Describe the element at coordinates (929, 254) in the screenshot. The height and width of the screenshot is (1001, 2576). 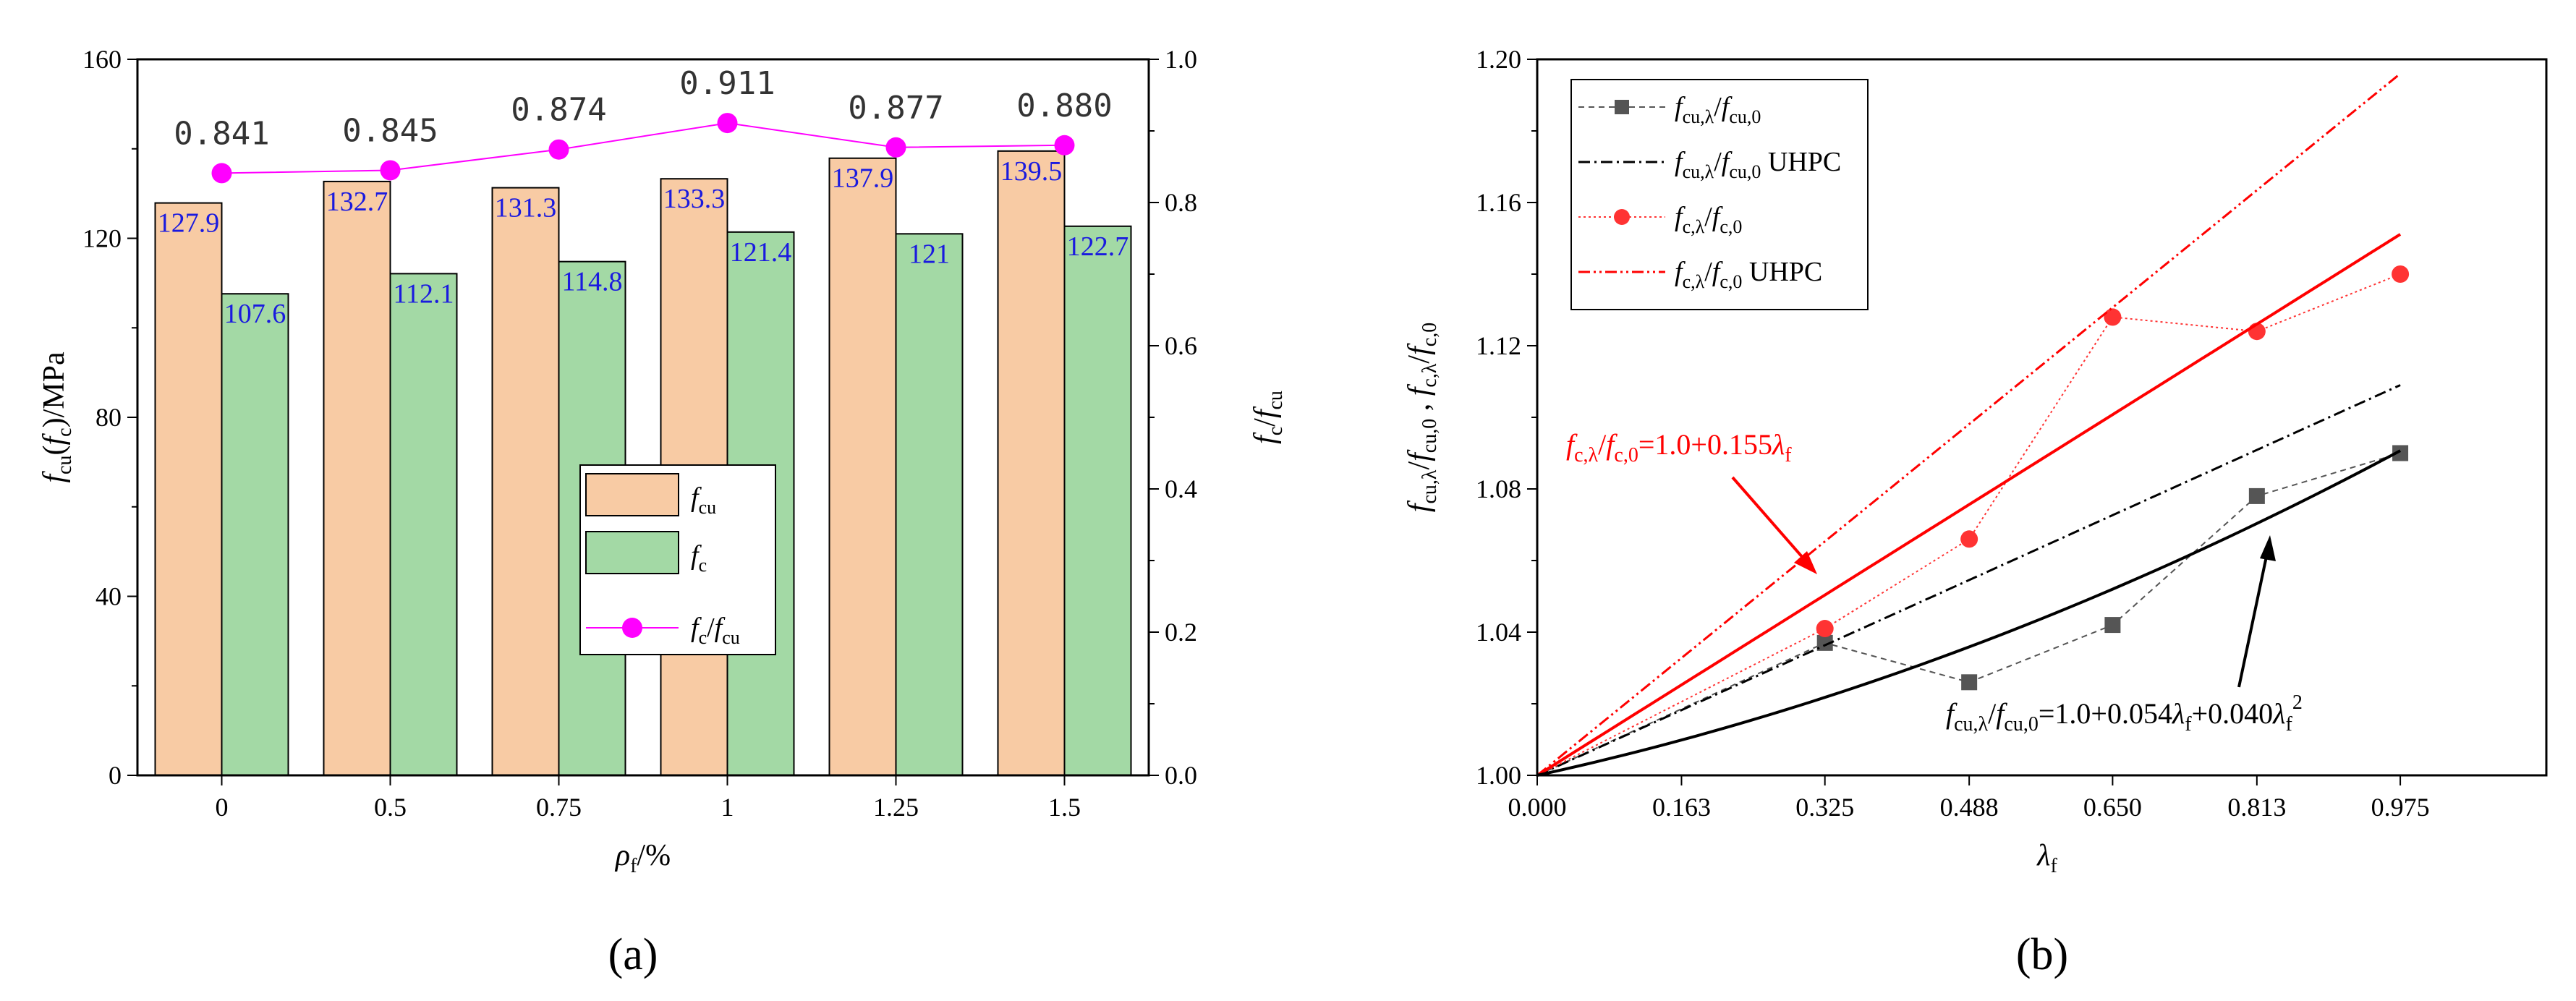
I see `bar-label-fc: 121` at that location.